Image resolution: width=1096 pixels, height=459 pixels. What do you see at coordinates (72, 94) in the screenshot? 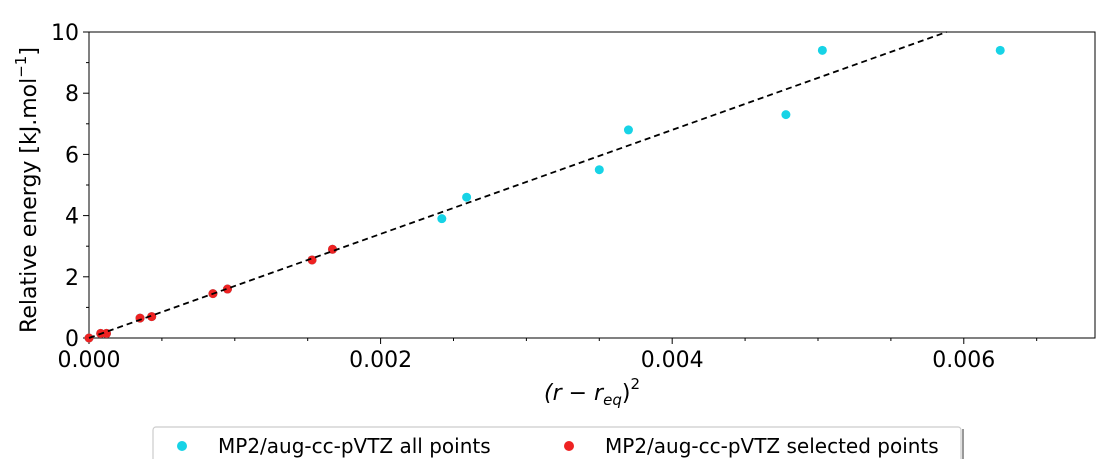
I see `y-tick-label: 8` at bounding box center [72, 94].